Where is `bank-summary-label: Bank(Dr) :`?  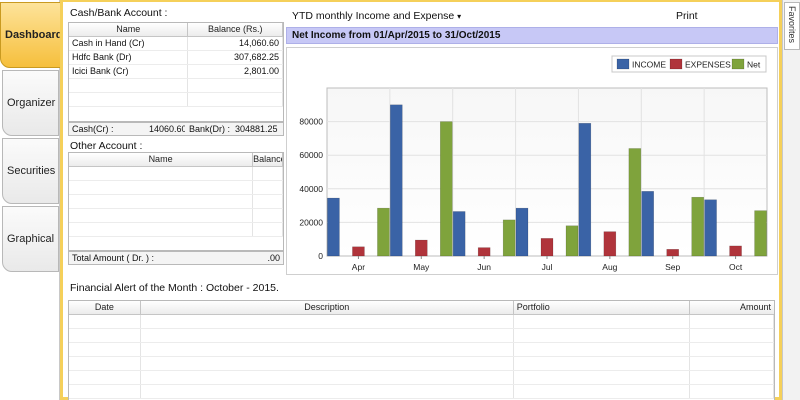
bank-summary-label: Bank(Dr) : is located at coordinates (210, 129).